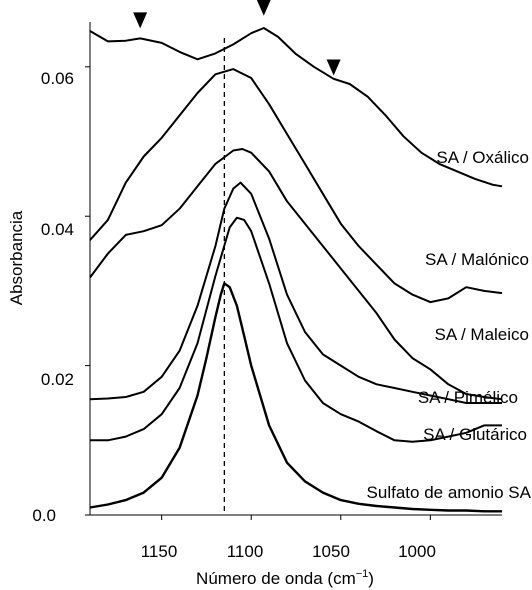 This screenshot has height=590, width=532. Describe the element at coordinates (285, 578) in the screenshot. I see `x-axis-title: Número de onda (cm−1)` at that location.